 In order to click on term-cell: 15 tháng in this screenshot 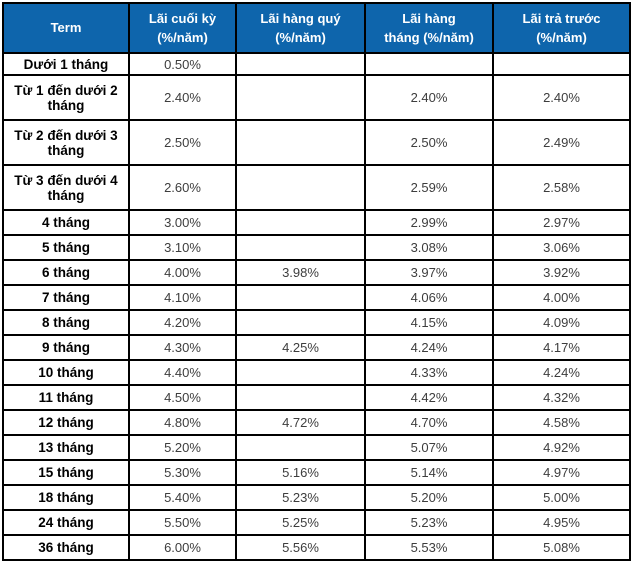, I will do `click(66, 472)`.